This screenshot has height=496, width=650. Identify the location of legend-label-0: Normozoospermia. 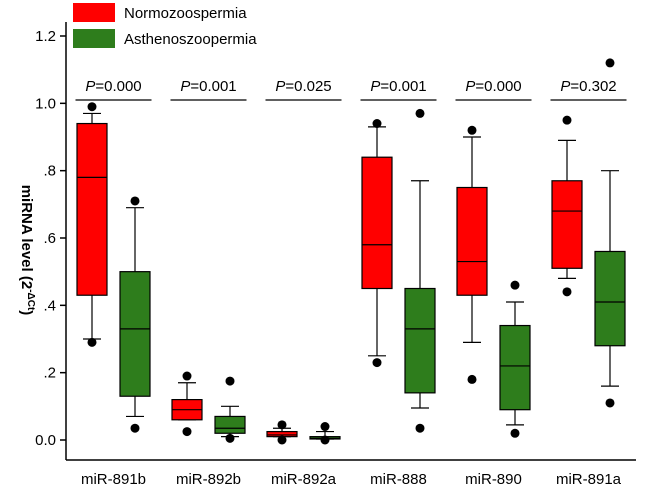
(185, 13).